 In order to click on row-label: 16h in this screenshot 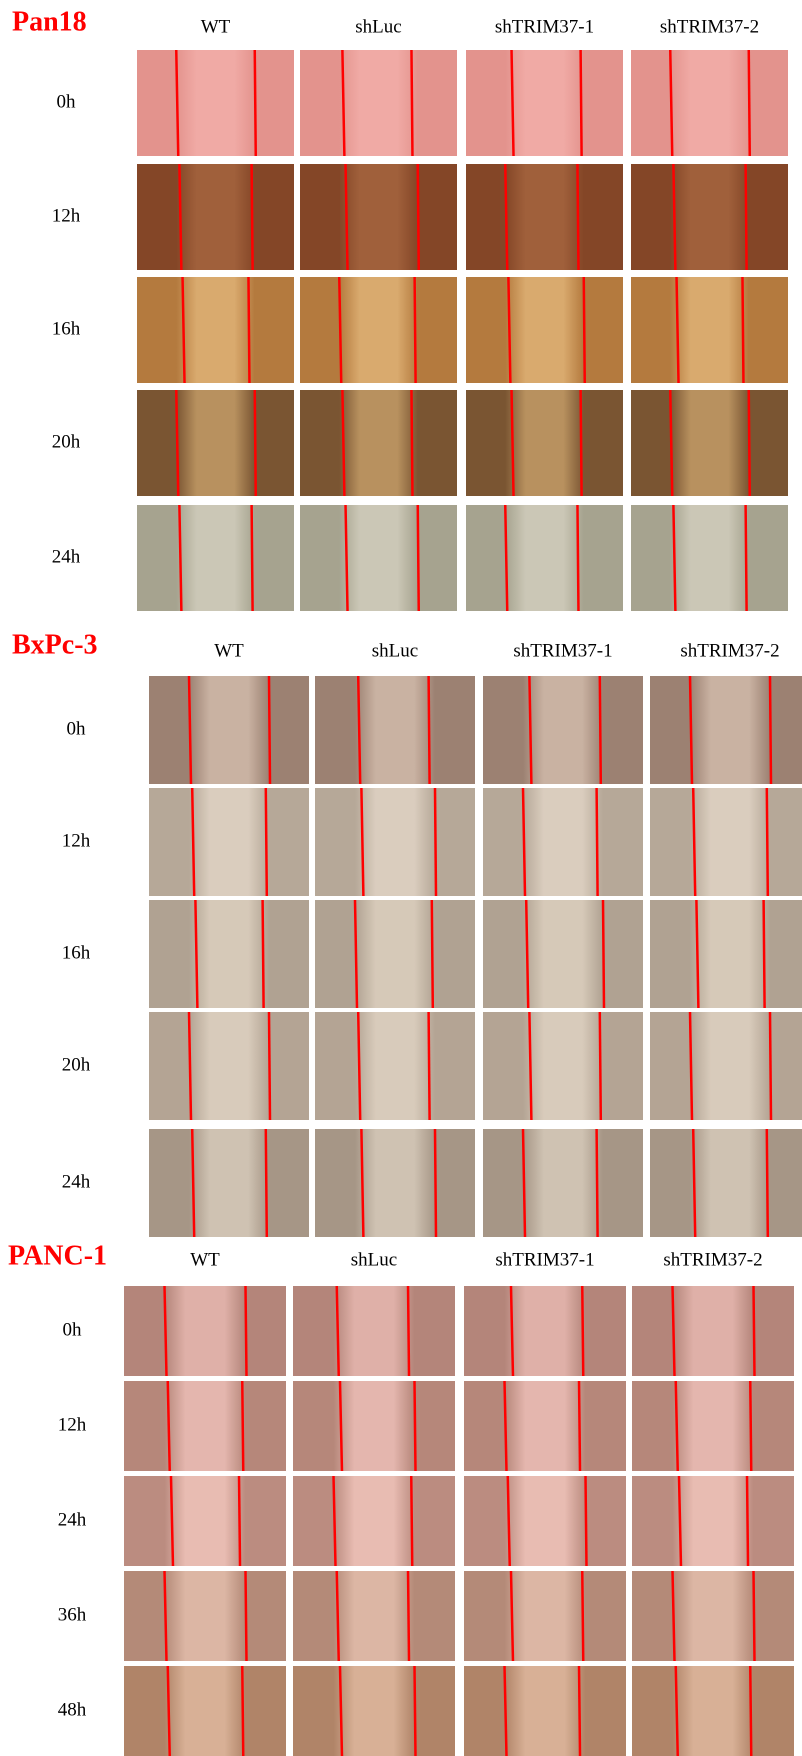, I will do `click(76, 952)`.